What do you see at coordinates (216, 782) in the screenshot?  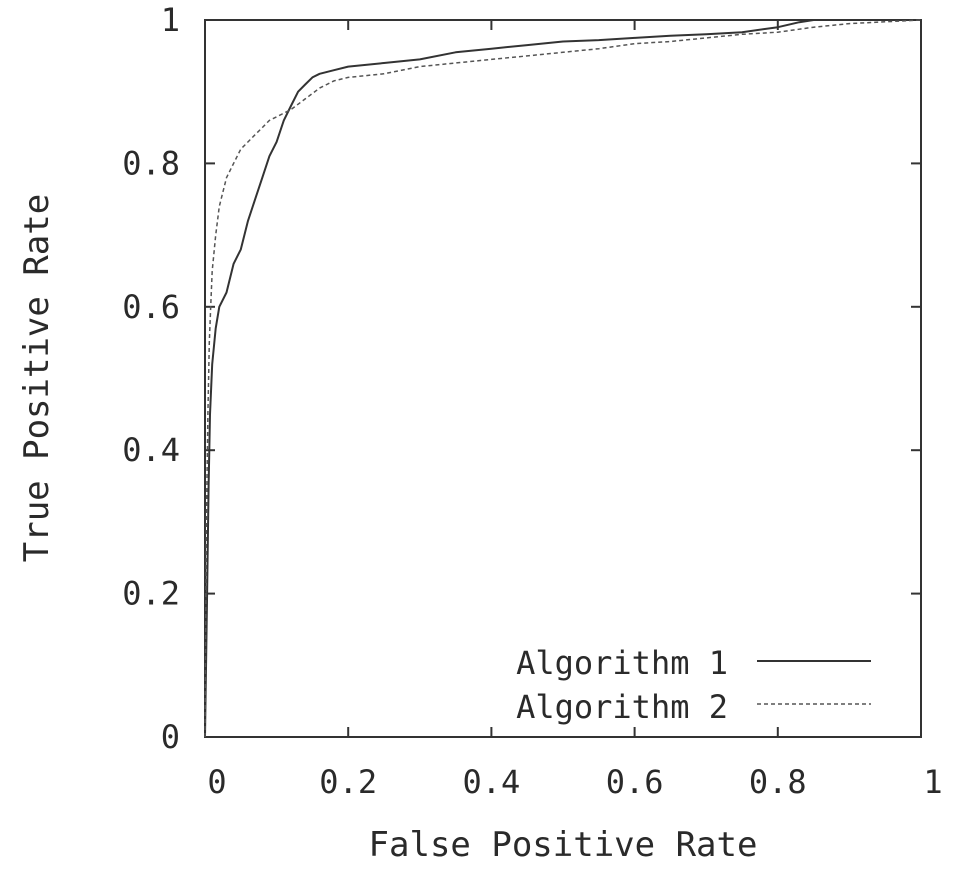 I see `x-tick-label: 0` at bounding box center [216, 782].